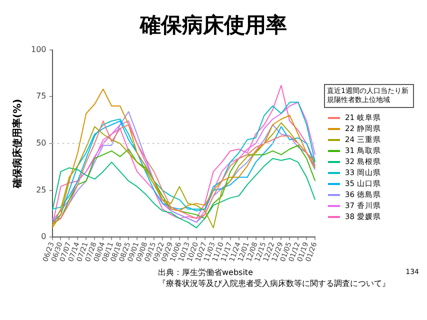 The width and height of the screenshot is (427, 320). Describe the element at coordinates (41, 189) in the screenshot. I see `y-tick-label: 25` at that location.